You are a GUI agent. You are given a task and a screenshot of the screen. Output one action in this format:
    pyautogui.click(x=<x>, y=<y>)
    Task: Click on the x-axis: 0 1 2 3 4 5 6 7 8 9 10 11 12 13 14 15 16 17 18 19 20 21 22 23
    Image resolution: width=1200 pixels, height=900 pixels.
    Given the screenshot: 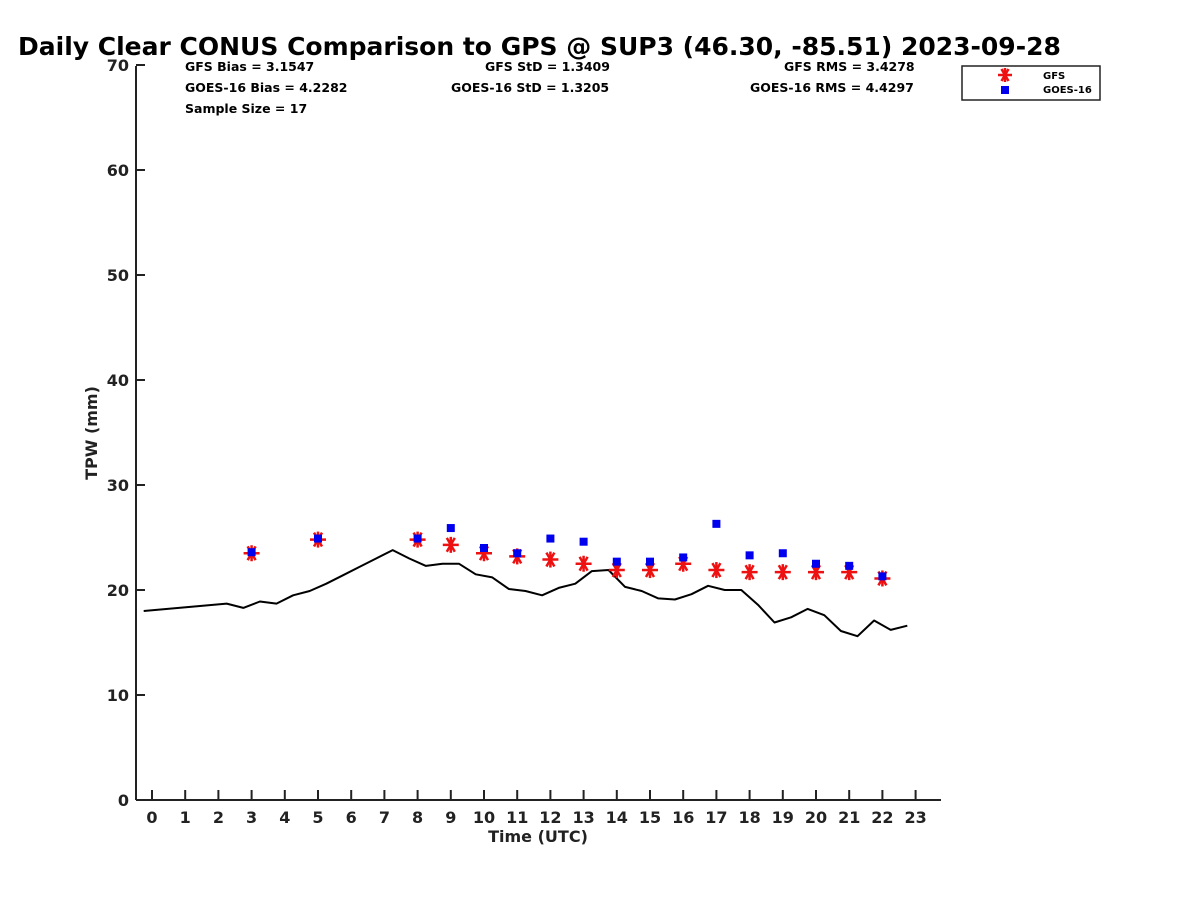 What is the action you would take?
    pyautogui.click(x=538, y=808)
    